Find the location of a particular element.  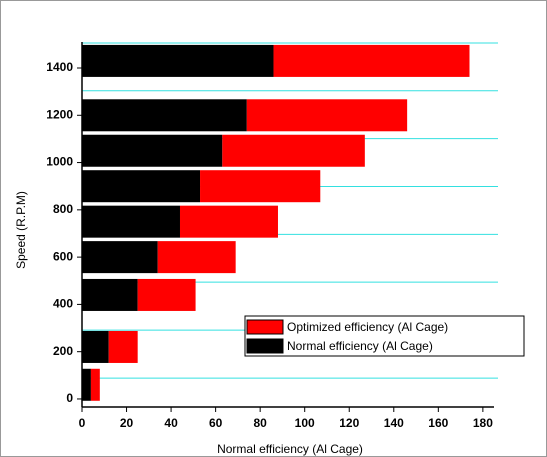

y-tick-label: 200 is located at coordinates (63, 351).